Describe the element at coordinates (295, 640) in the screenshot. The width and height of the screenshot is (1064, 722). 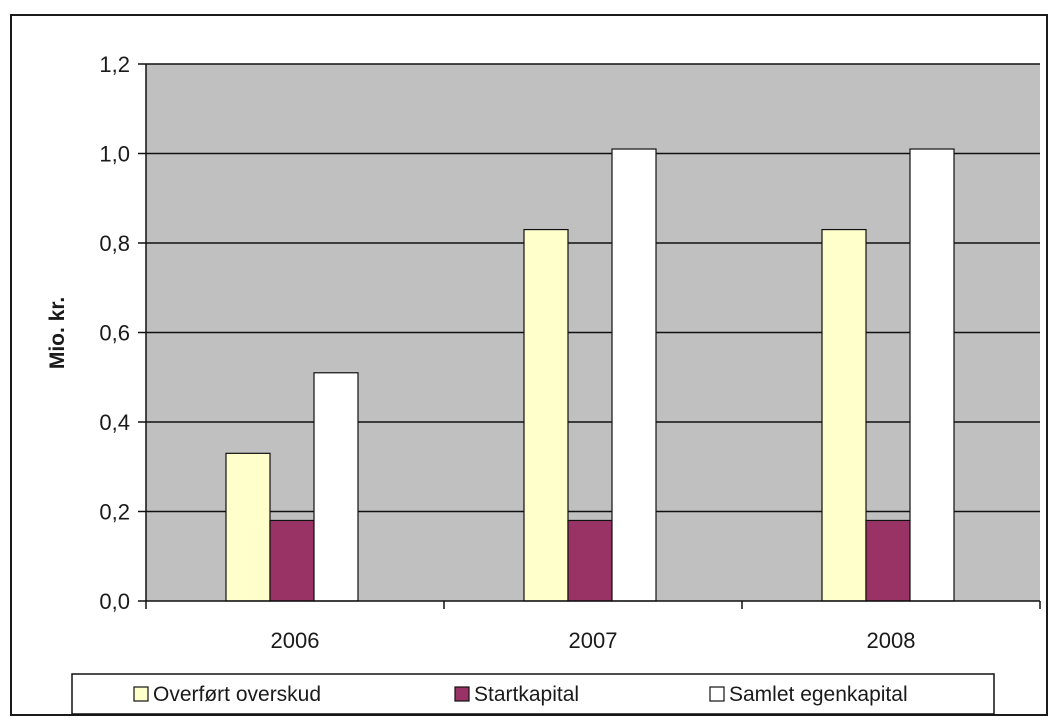
I see `x-tick-label: 2006` at that location.